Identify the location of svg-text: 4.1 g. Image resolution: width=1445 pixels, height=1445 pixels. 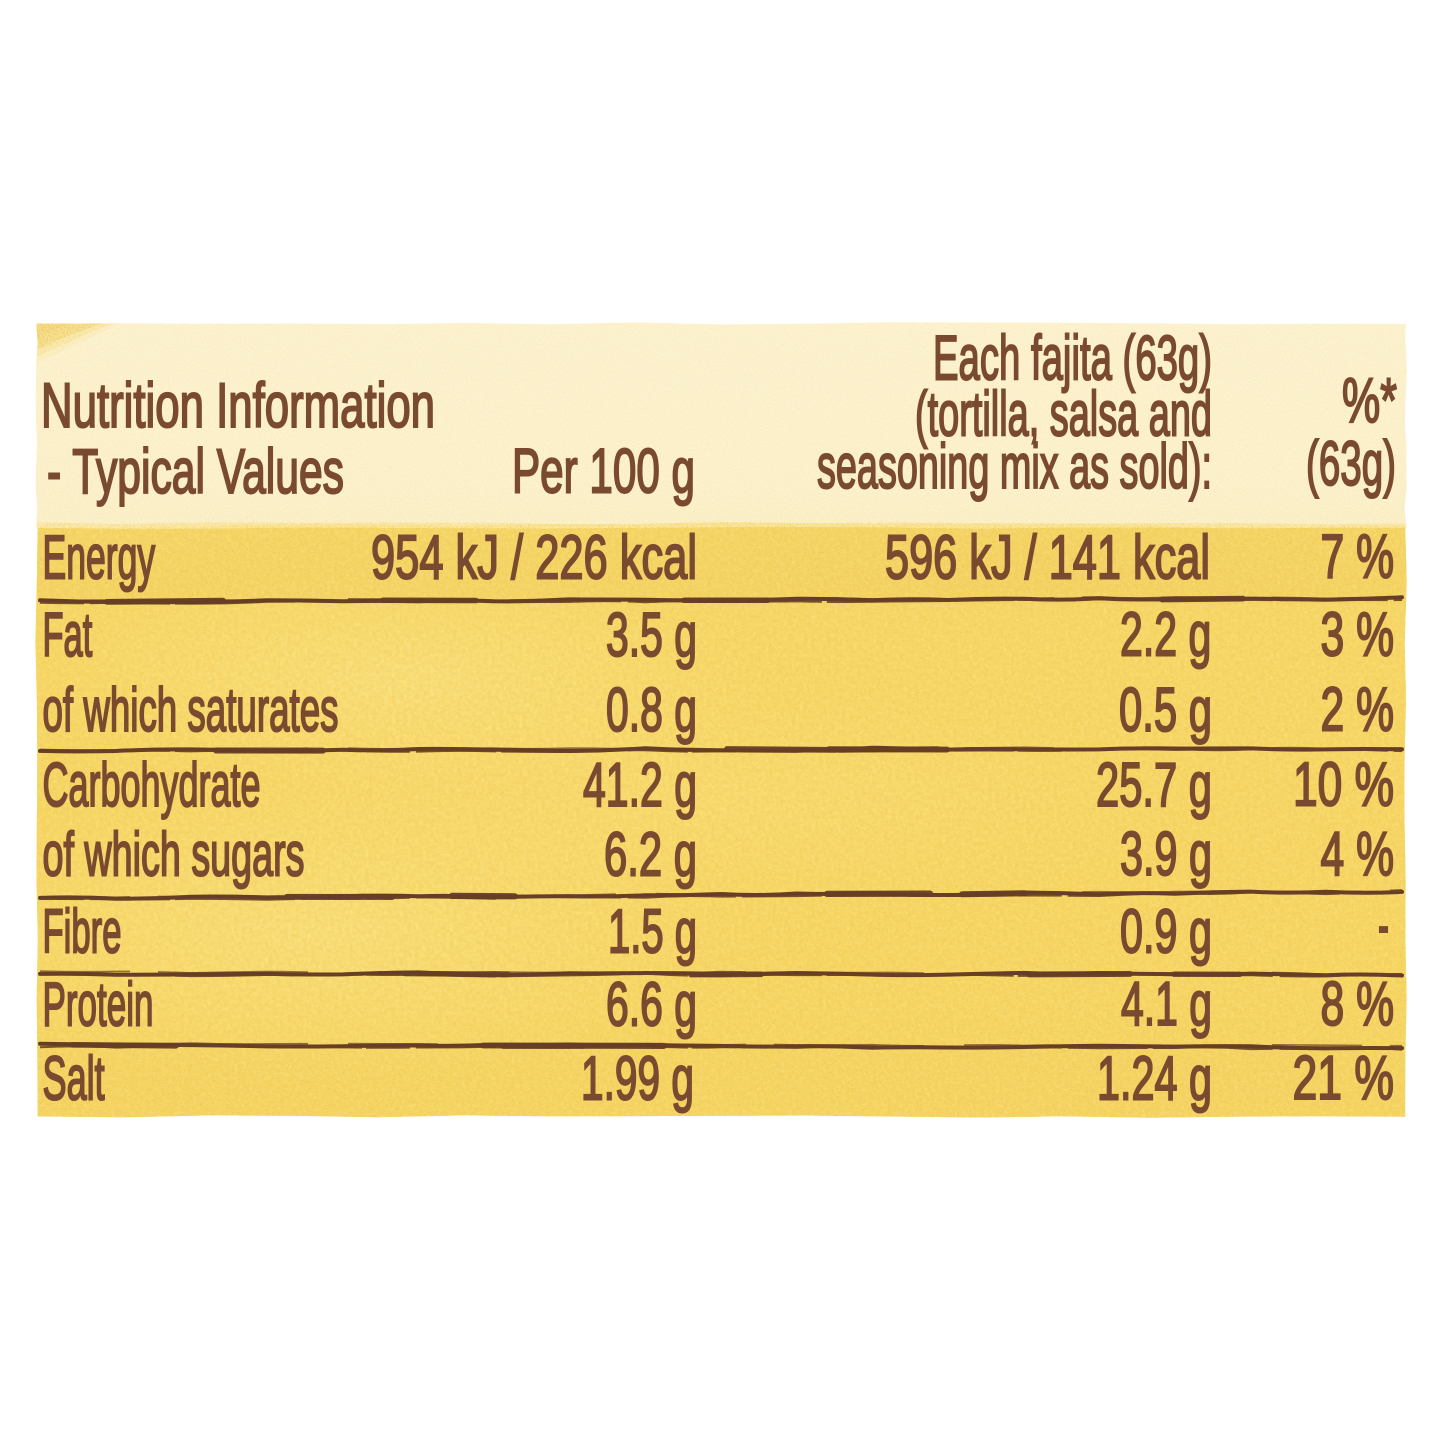
(1166, 1004).